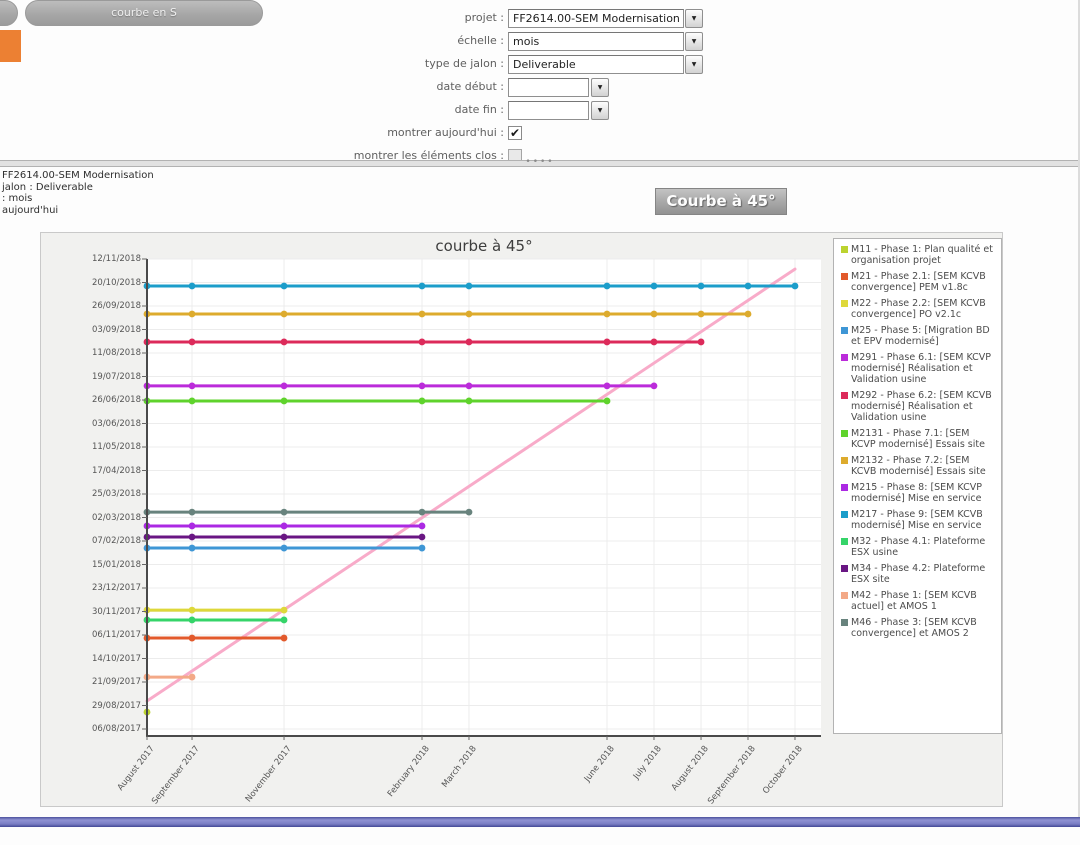 The height and width of the screenshot is (845, 1080). I want to click on project-label: projet :, so click(484, 17).